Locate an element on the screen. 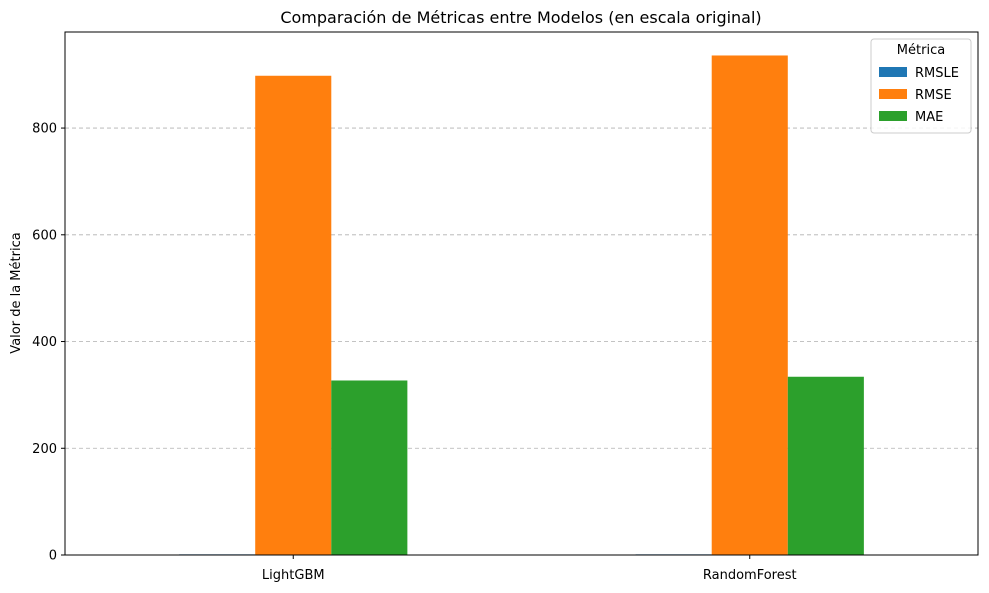 This screenshot has width=989, height=593. legend-label-rmsle: RMSLE is located at coordinates (937, 73).